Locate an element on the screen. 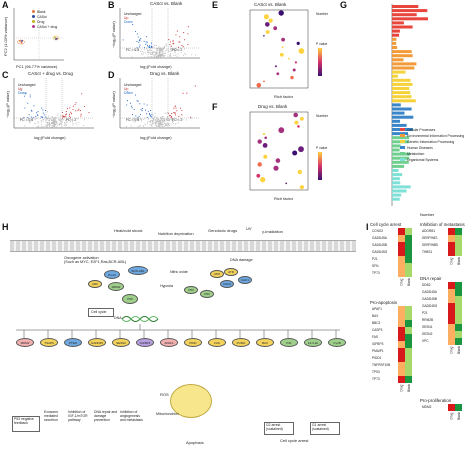 This screenshot has height=459, width=474. legend-swatch-cellular is located at coordinates (402, 129).